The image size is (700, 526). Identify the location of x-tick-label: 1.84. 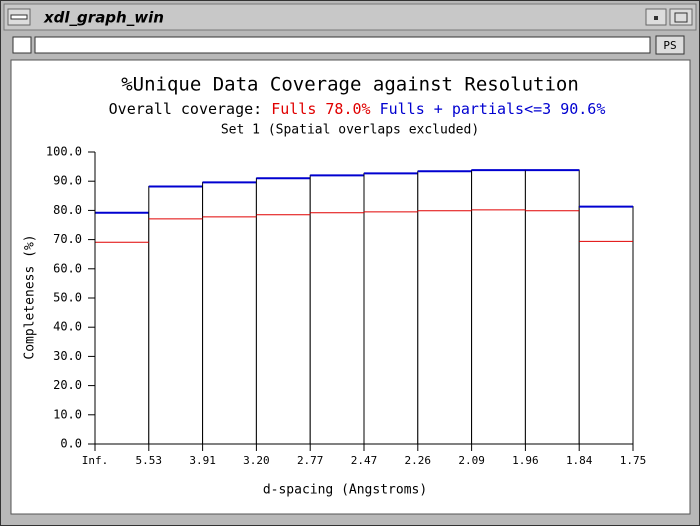
(579, 460).